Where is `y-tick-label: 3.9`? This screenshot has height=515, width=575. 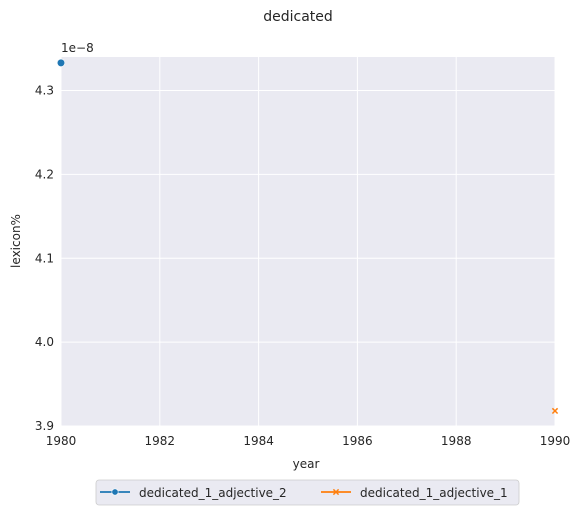 y-tick-label: 3.9 is located at coordinates (44, 426).